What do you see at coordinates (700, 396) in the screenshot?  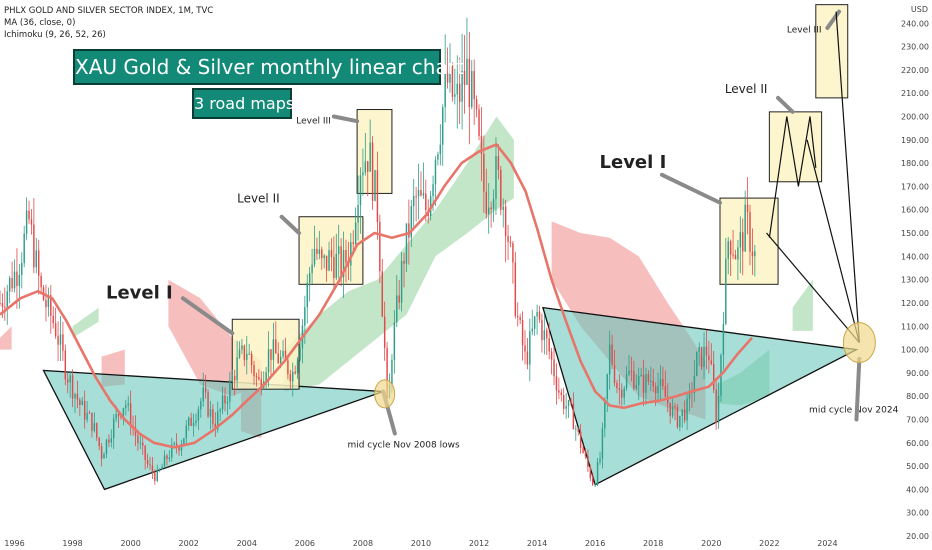 I see `triangle` at bounding box center [700, 396].